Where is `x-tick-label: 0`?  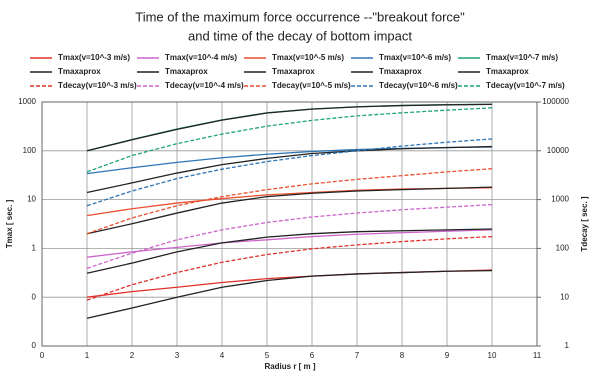
x-tick-label: 0 is located at coordinates (42, 355).